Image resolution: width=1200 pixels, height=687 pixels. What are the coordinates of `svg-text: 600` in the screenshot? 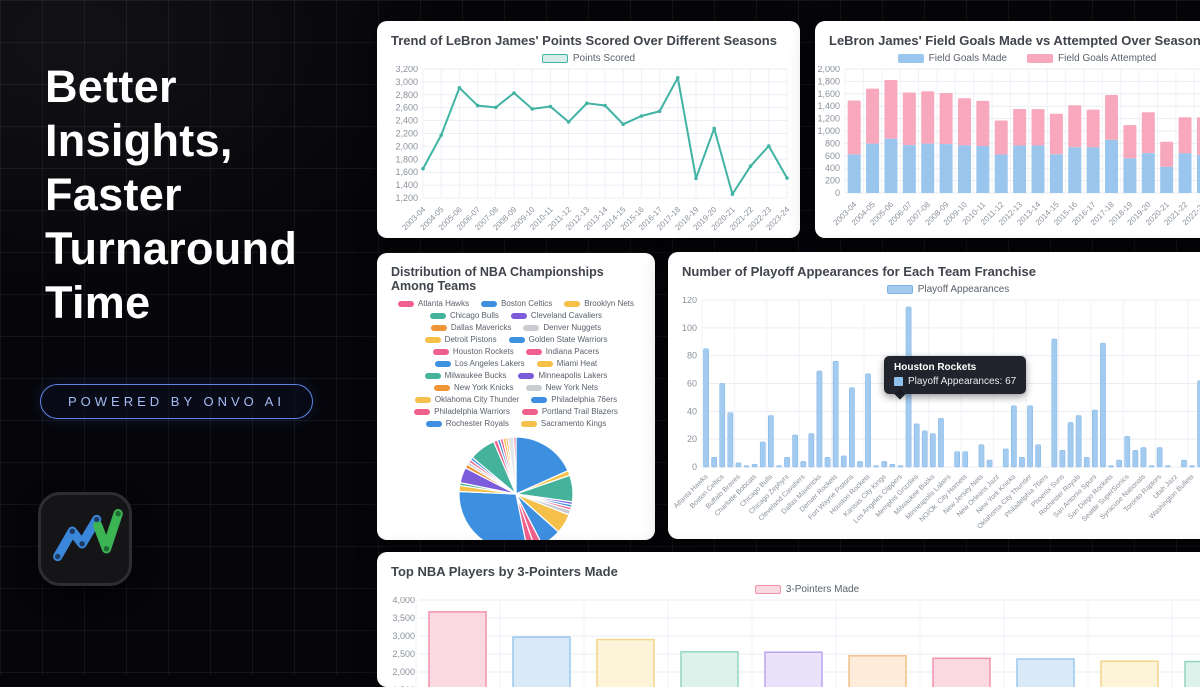 It's located at (832, 156).